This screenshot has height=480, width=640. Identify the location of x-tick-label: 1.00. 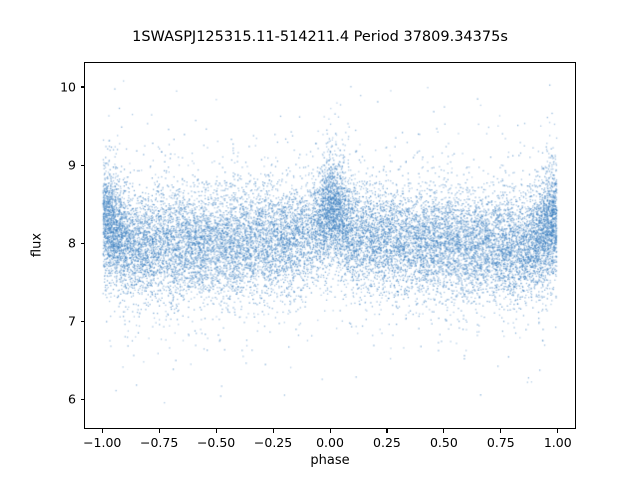
(557, 442).